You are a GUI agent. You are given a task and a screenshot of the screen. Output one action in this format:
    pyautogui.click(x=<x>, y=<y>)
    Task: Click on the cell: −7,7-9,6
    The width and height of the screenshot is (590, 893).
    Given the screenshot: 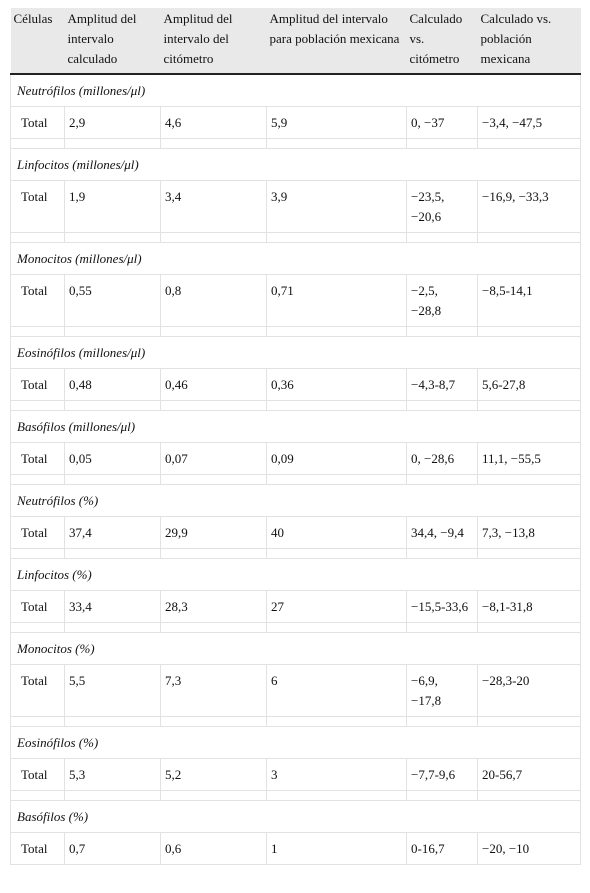 What is the action you would take?
    pyautogui.click(x=442, y=774)
    